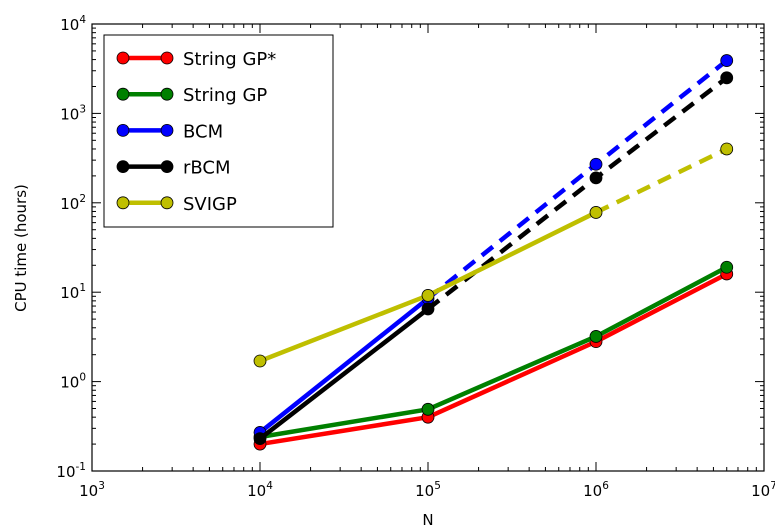 The width and height of the screenshot is (775, 531). I want to click on y-tick-label: 10², so click(73, 203).